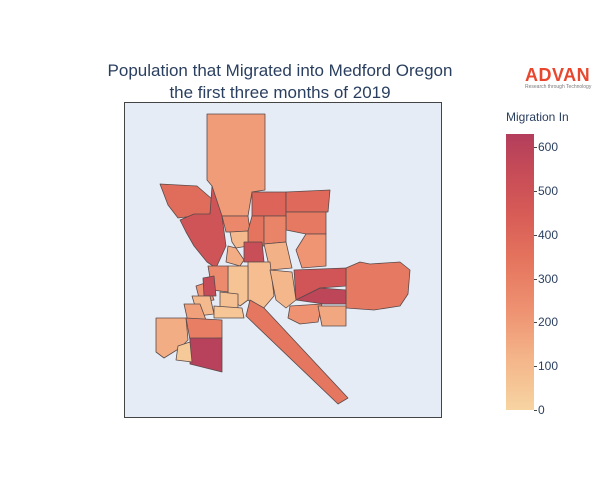  I want to click on colorbar-tick-600: 600, so click(546, 147).